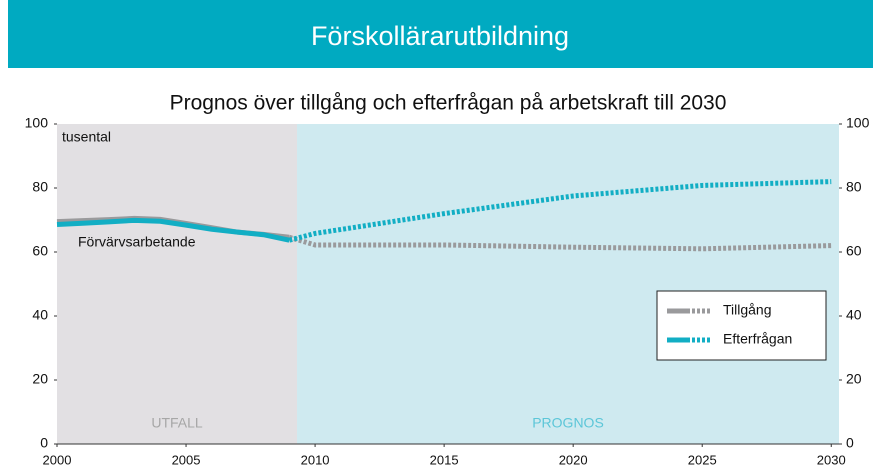  I want to click on header-title: Förskollärarutbildning, so click(440, 36).